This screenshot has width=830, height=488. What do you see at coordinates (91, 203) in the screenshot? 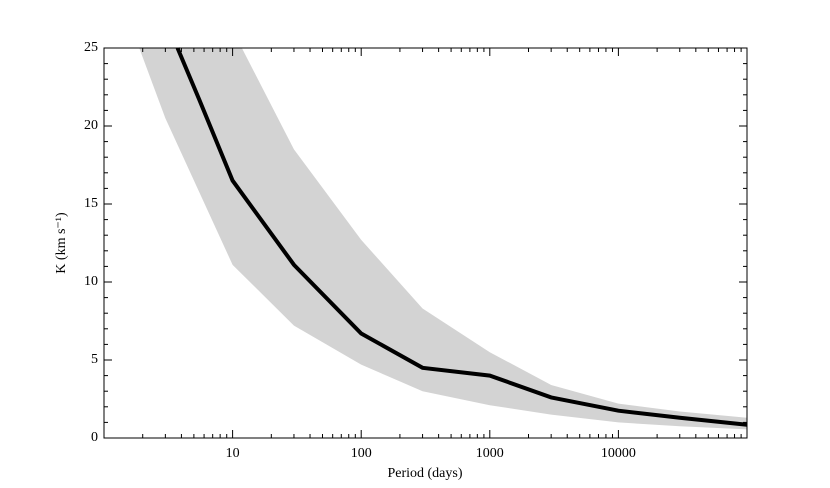
I see `y-tick-label: 15` at bounding box center [91, 203].